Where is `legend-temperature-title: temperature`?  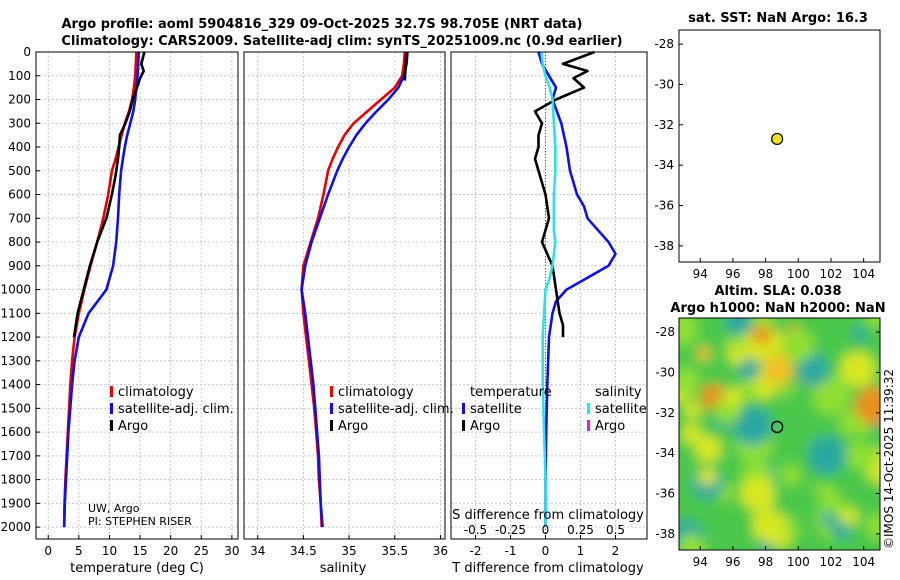
legend-temperature-title: temperature is located at coordinates (511, 392).